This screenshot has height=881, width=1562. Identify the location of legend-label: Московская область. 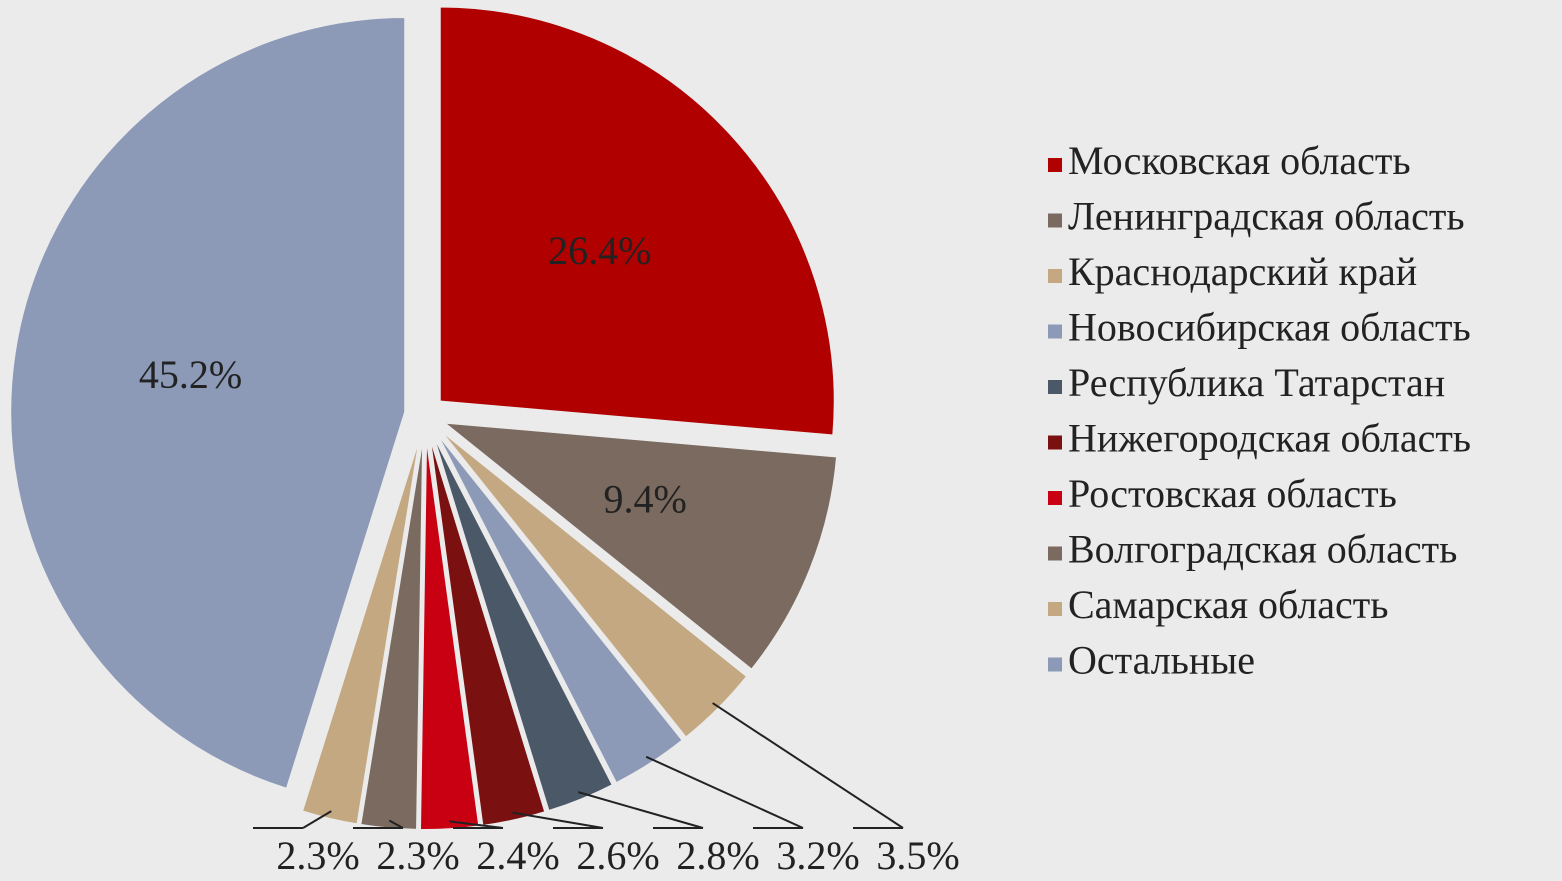
(1239, 160).